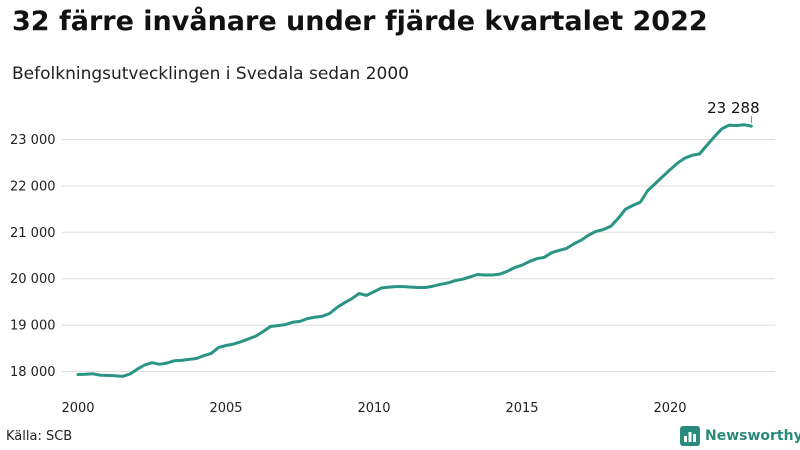 This screenshot has height=450, width=800. I want to click on x-tick-label: 2005, so click(225, 408).